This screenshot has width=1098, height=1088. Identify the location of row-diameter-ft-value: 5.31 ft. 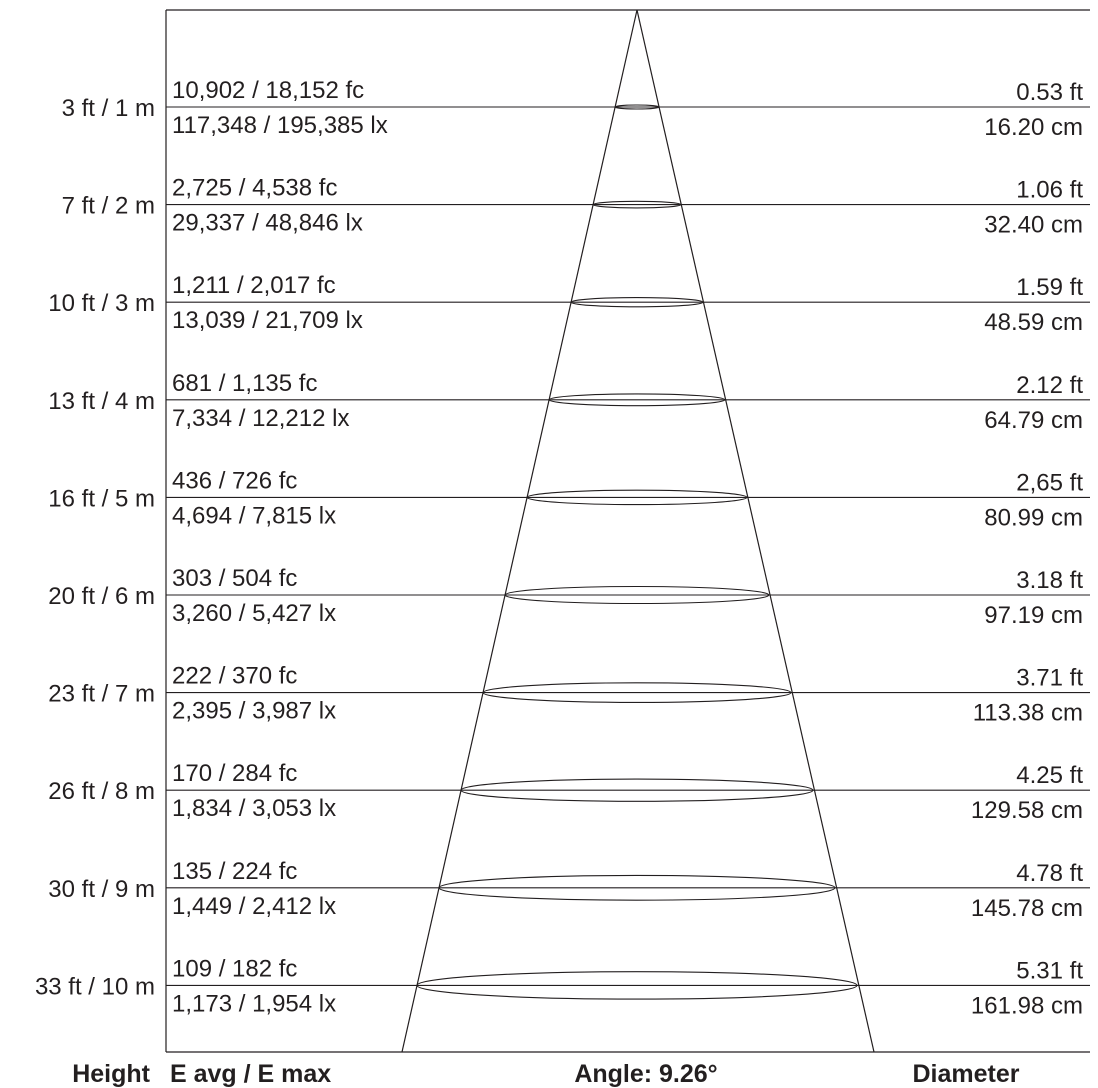
(1049, 970).